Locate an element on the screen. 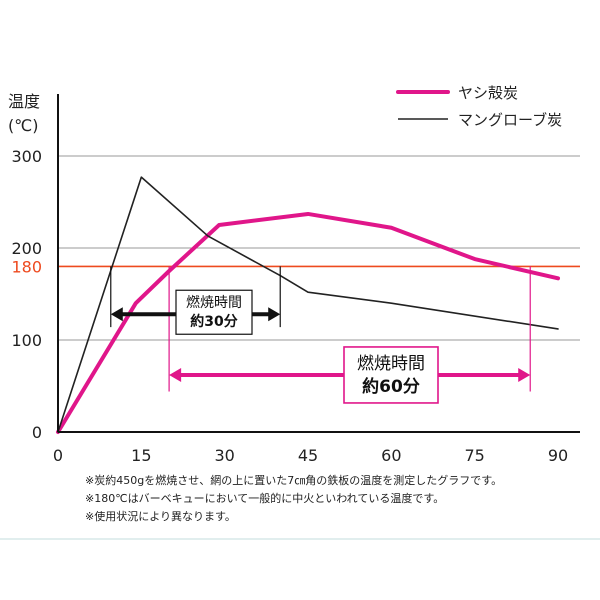 This screenshot has height=600, width=600. y-axis-label: 温度 is located at coordinates (24, 101).